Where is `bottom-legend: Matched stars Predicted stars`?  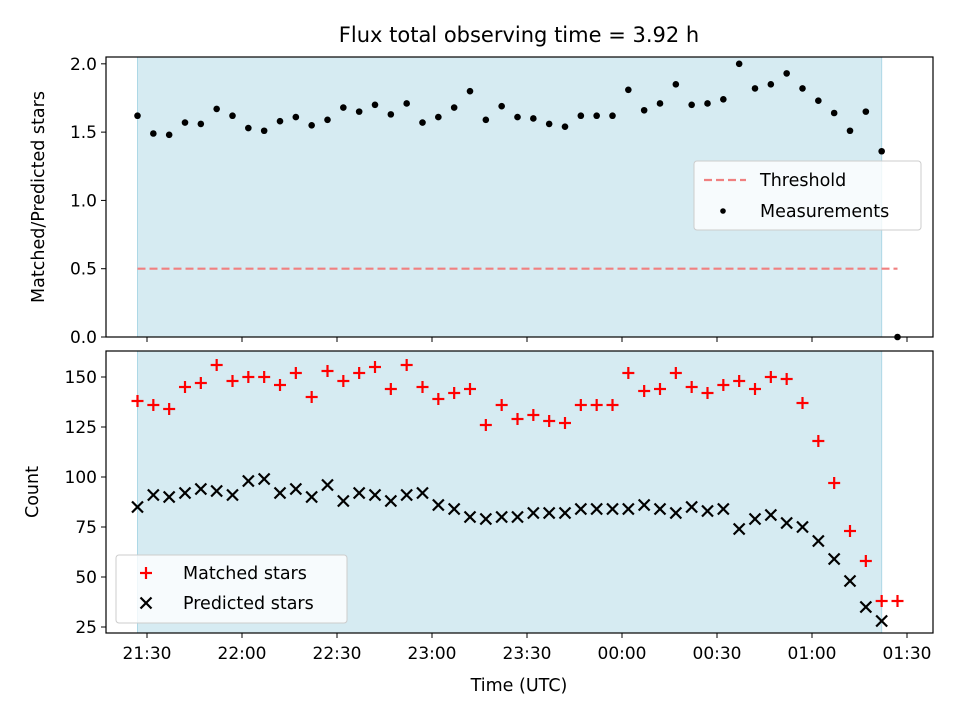 bottom-legend: Matched stars Predicted stars is located at coordinates (231, 589).